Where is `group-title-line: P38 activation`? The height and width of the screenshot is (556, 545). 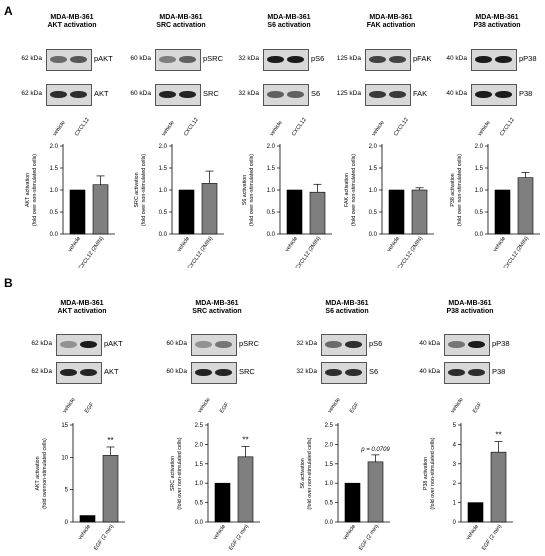 group-title-line: P38 activation is located at coordinates (470, 311).